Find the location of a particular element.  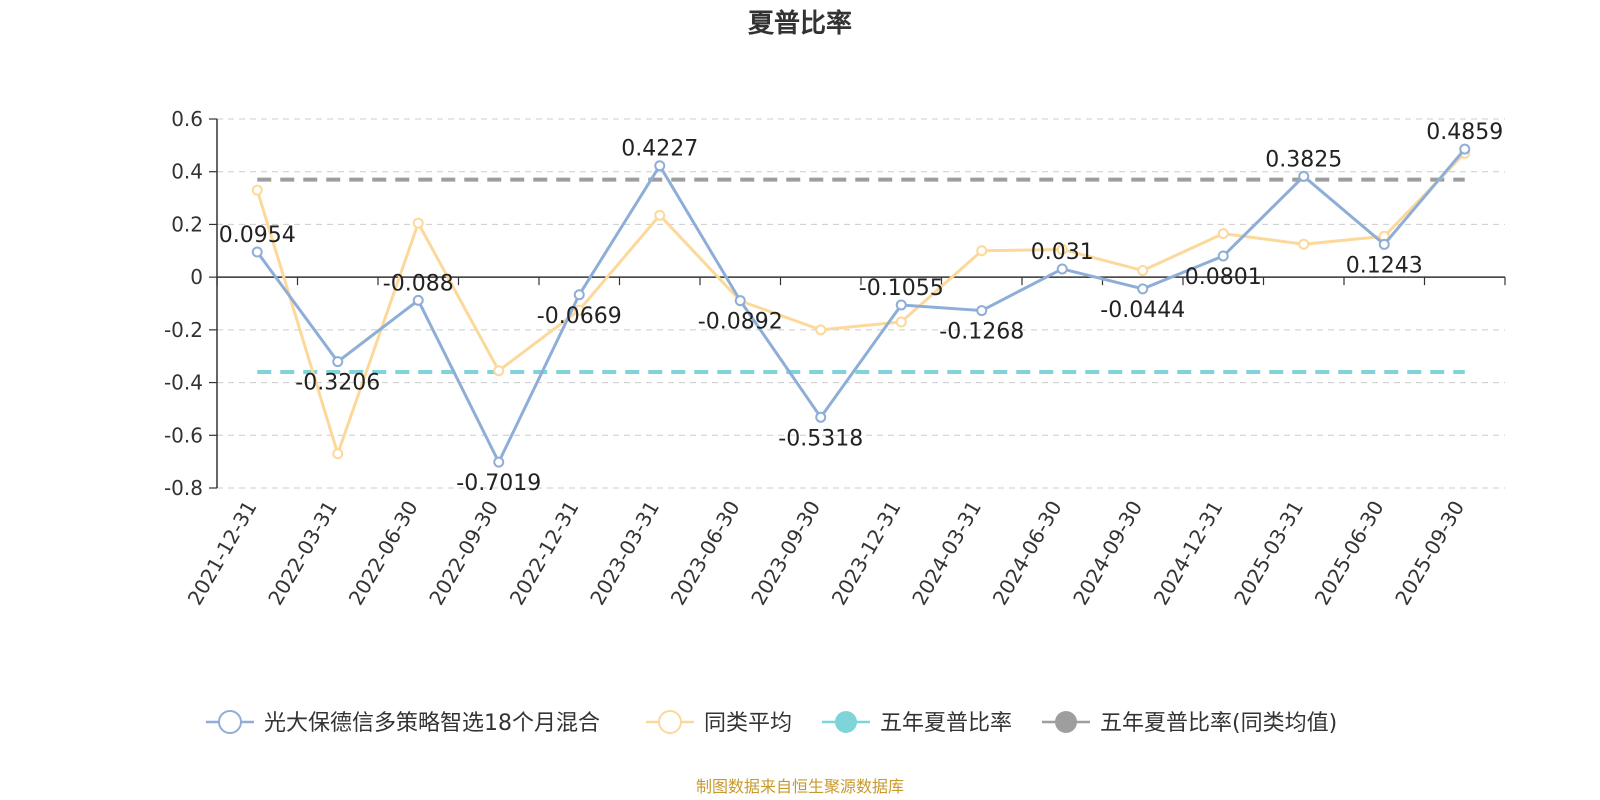

x-tick-label: 2023-12-31 is located at coordinates (866, 553).